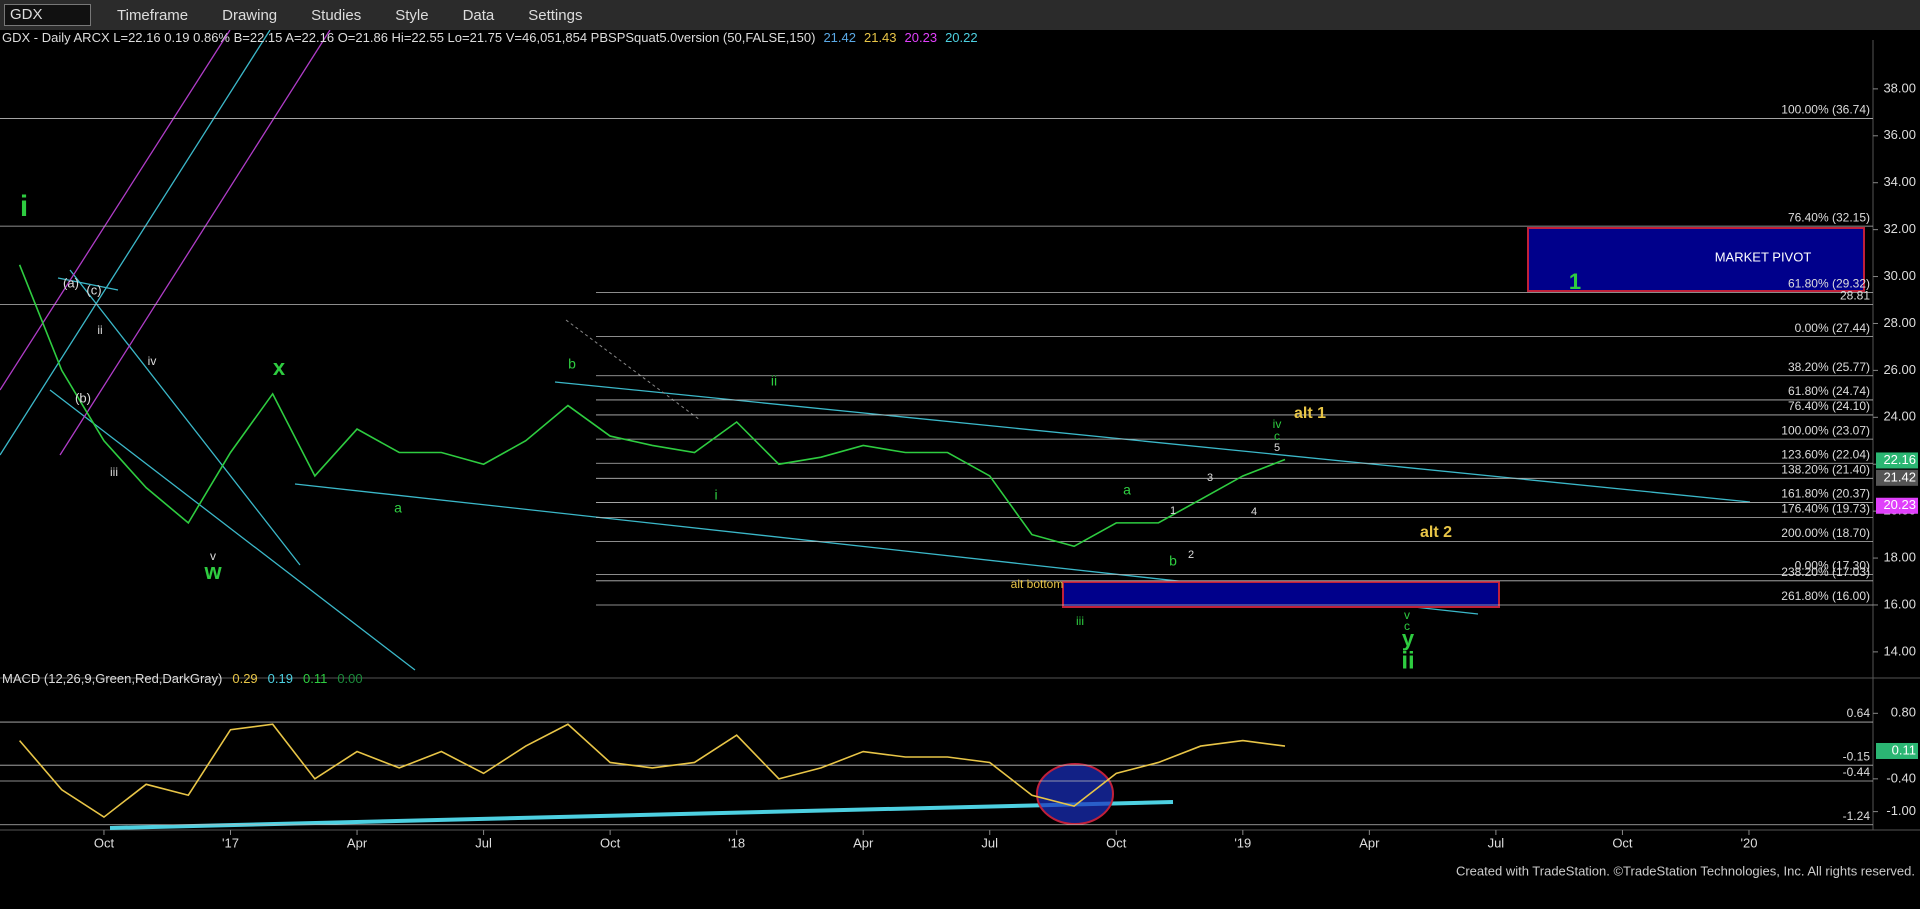 The height and width of the screenshot is (909, 1920). Describe the element at coordinates (1899, 369) in the screenshot. I see `y-tick-label: 26.00` at that location.